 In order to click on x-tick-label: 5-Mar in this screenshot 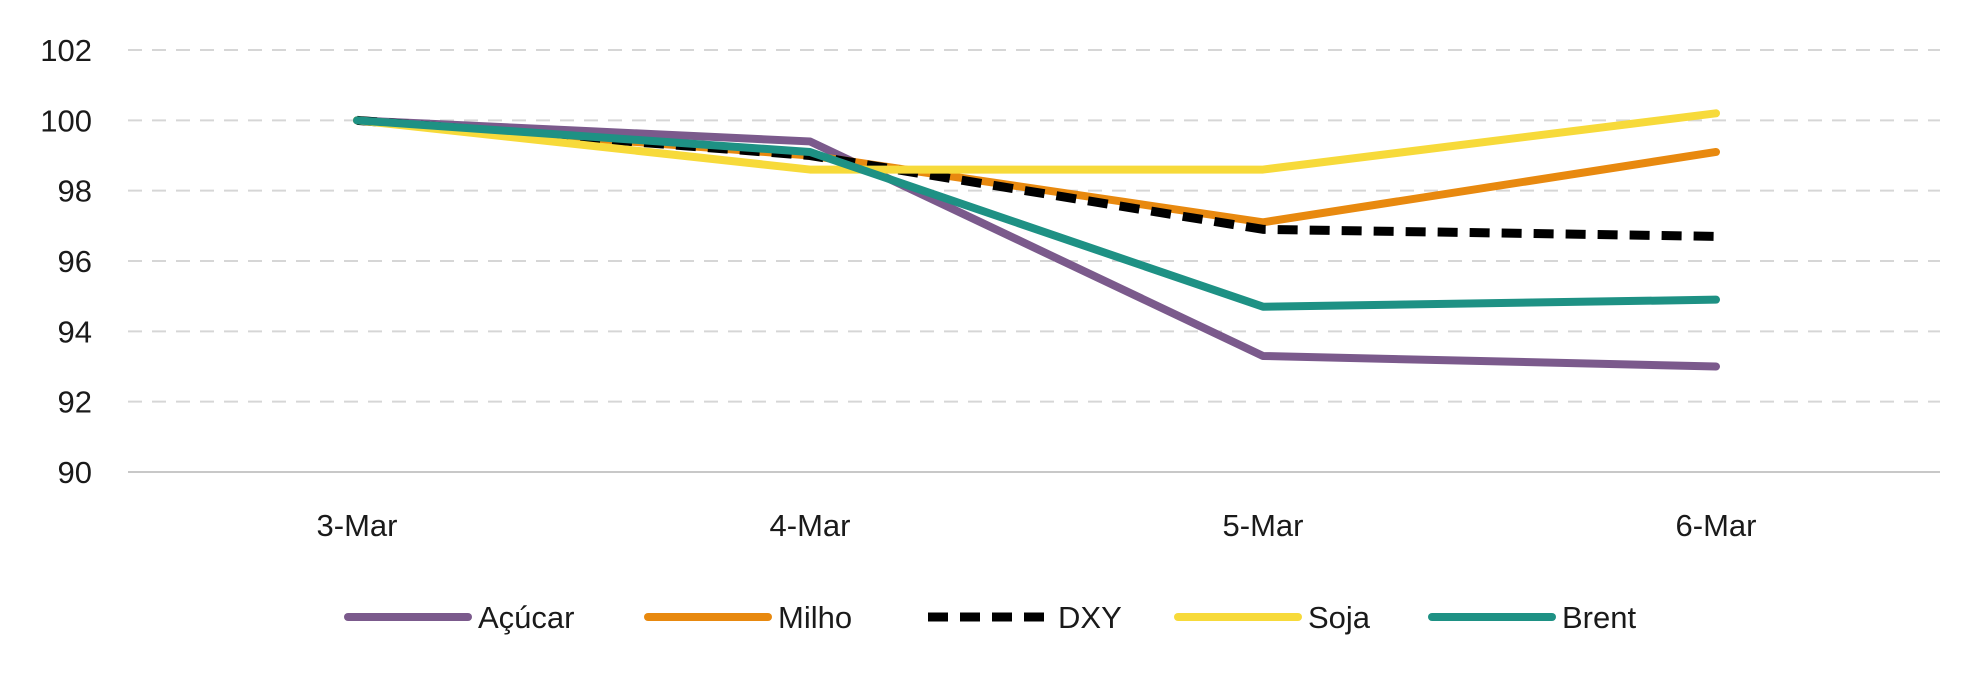, I will do `click(1263, 525)`.